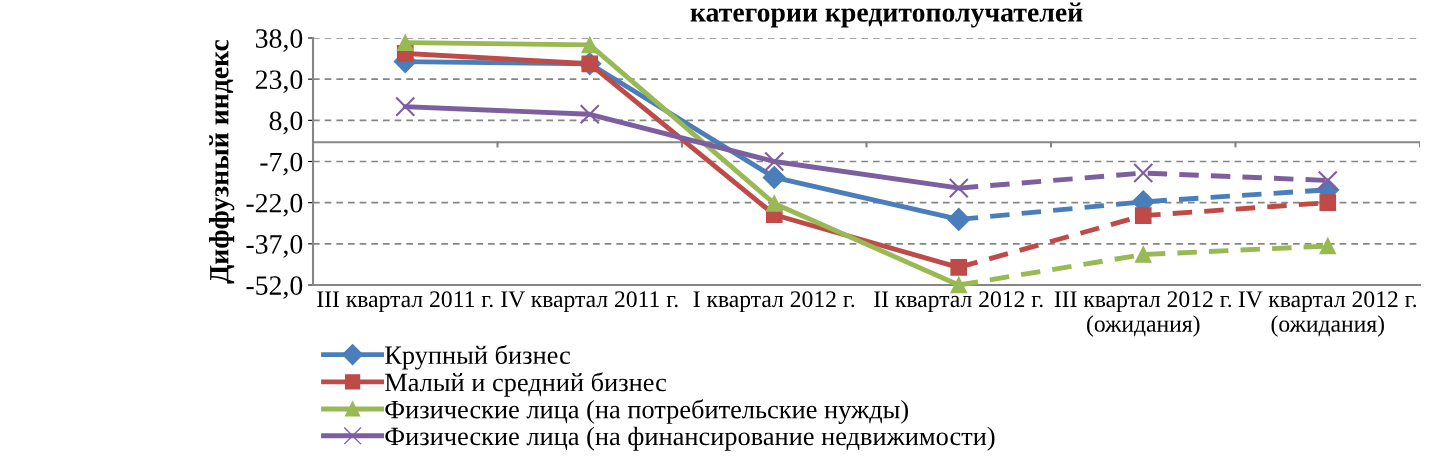  Describe the element at coordinates (274, 205) in the screenshot. I see `y-tick-label: -22,0` at that location.